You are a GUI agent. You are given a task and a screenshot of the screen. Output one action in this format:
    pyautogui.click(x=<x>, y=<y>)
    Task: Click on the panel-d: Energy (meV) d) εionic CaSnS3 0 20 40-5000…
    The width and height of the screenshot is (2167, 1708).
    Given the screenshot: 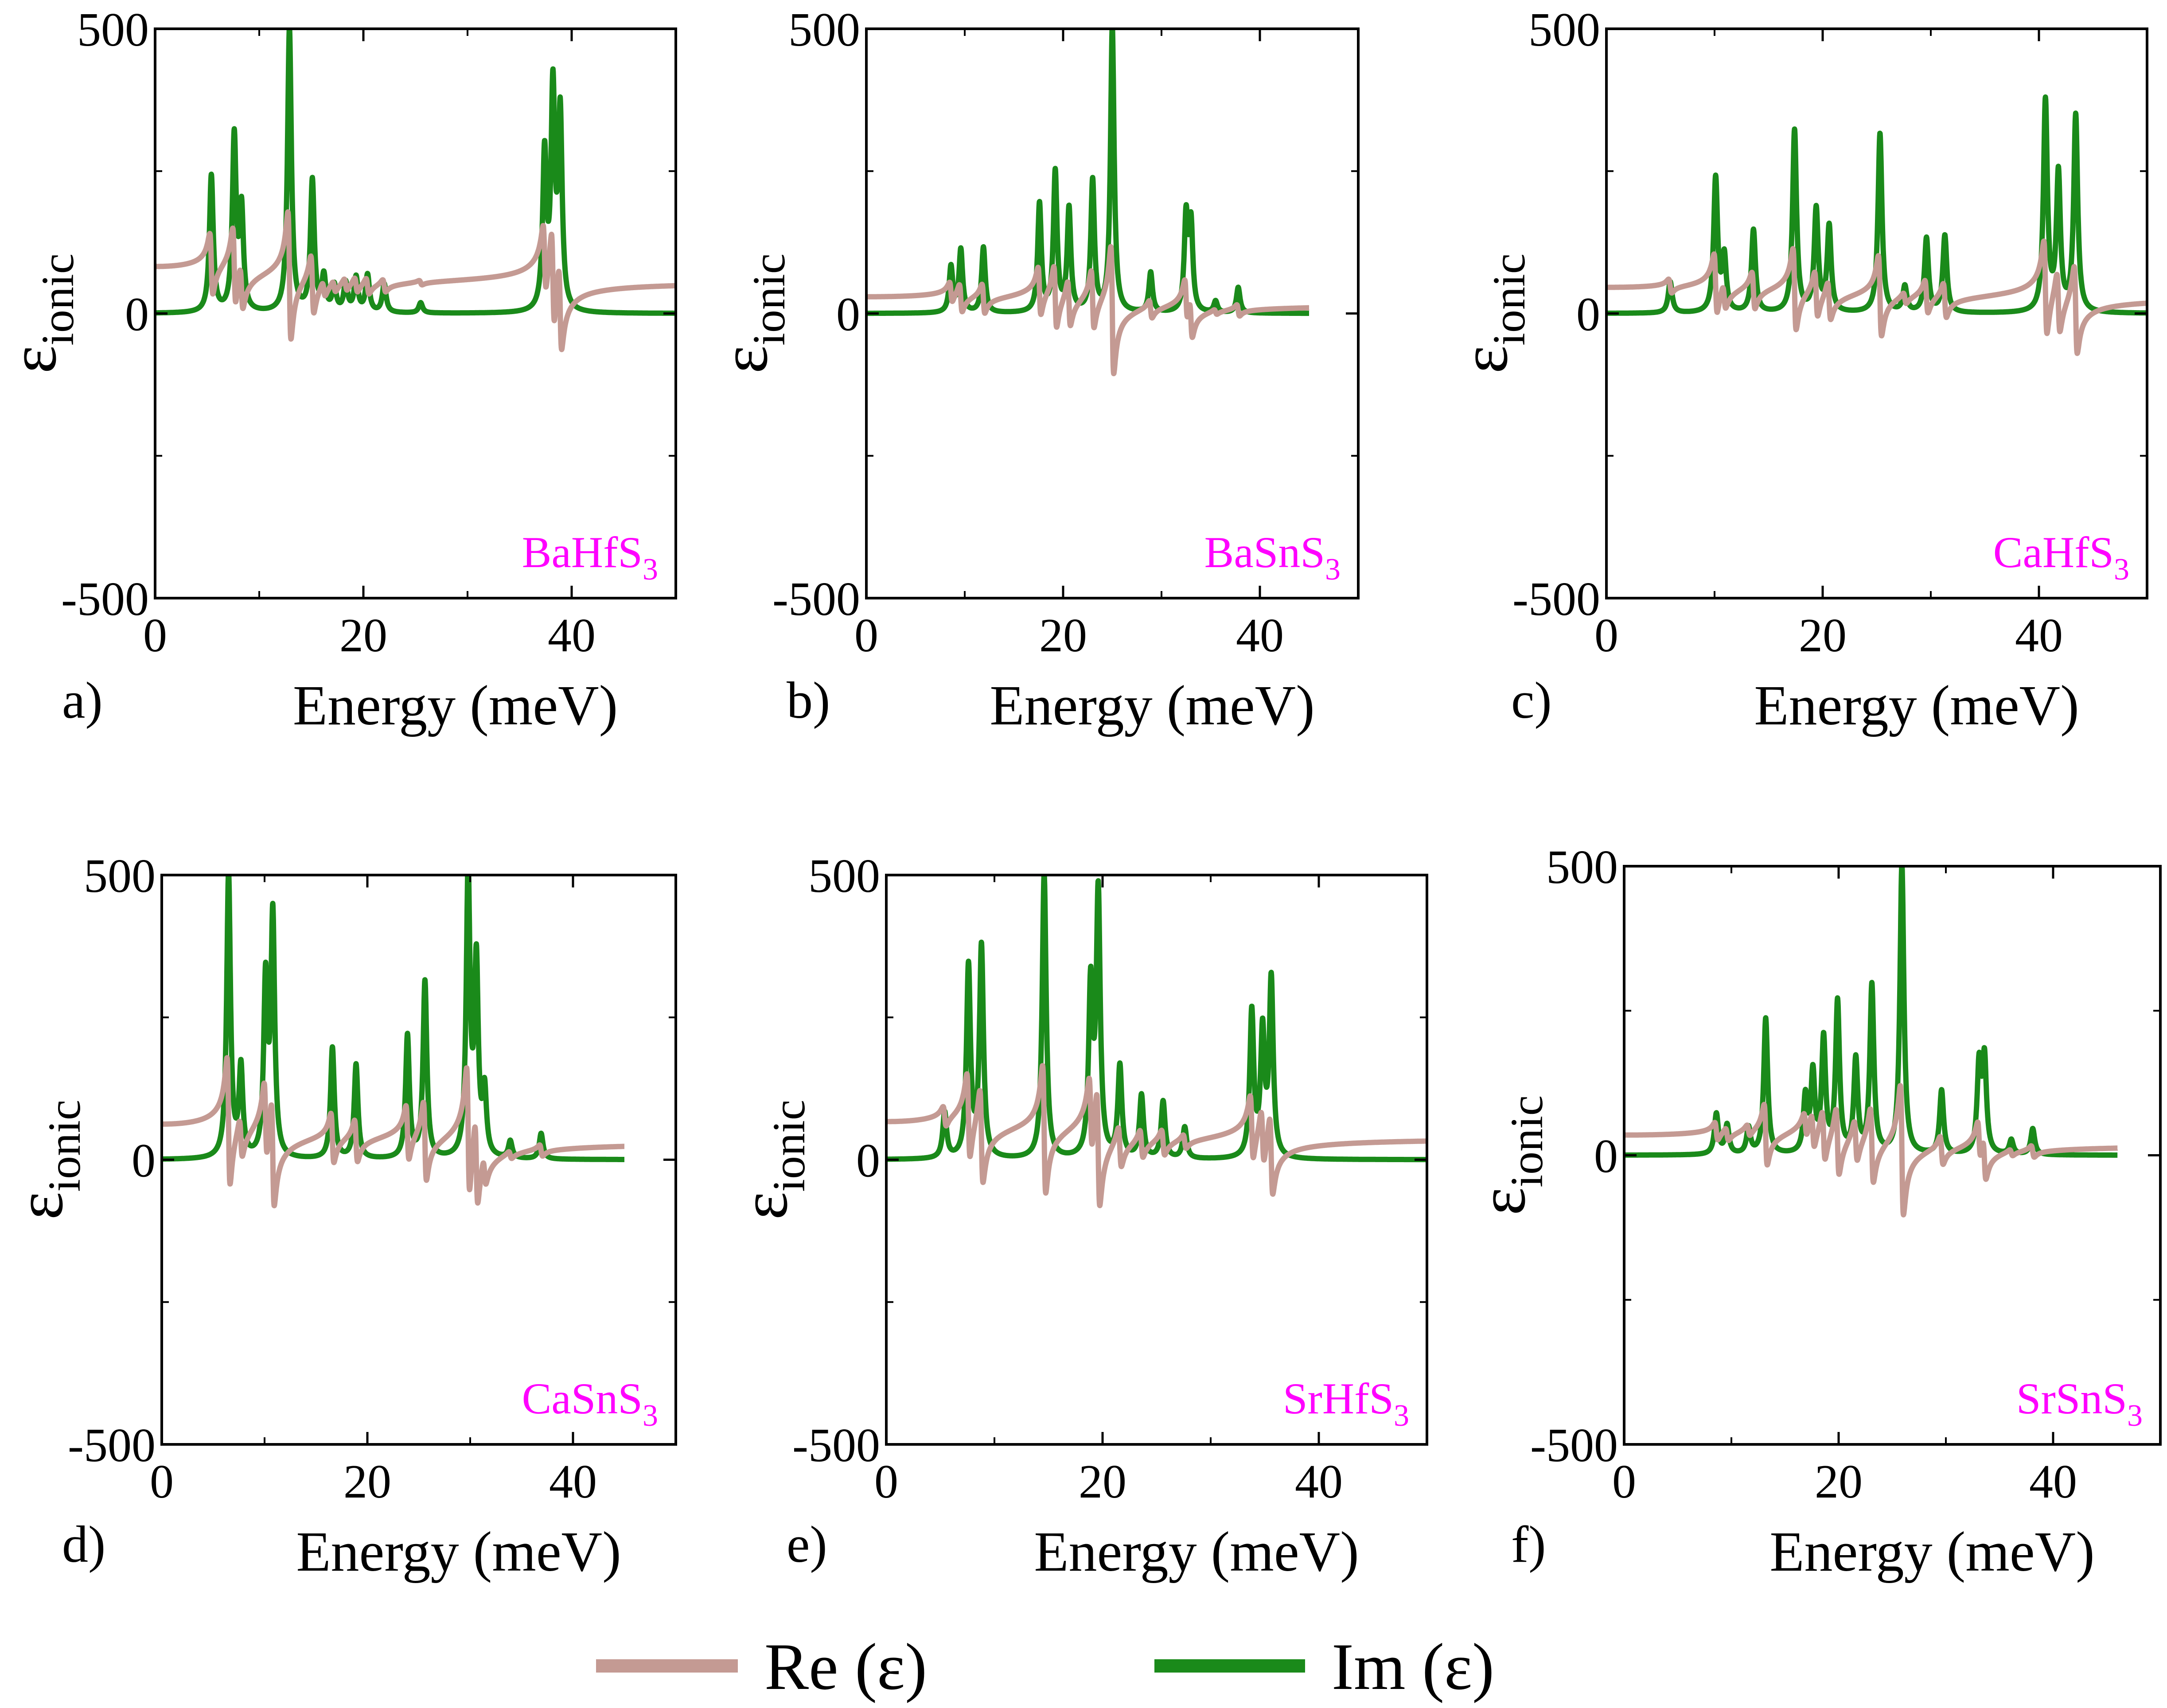 What is the action you would take?
    pyautogui.click(x=340, y=1216)
    